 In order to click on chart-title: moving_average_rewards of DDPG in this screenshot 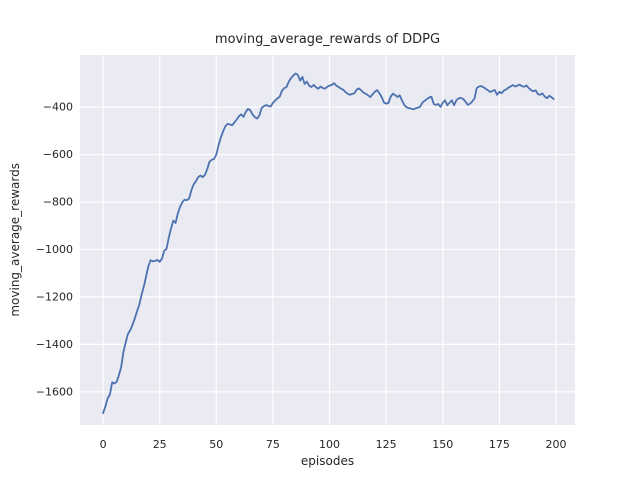, I will do `click(327, 39)`.